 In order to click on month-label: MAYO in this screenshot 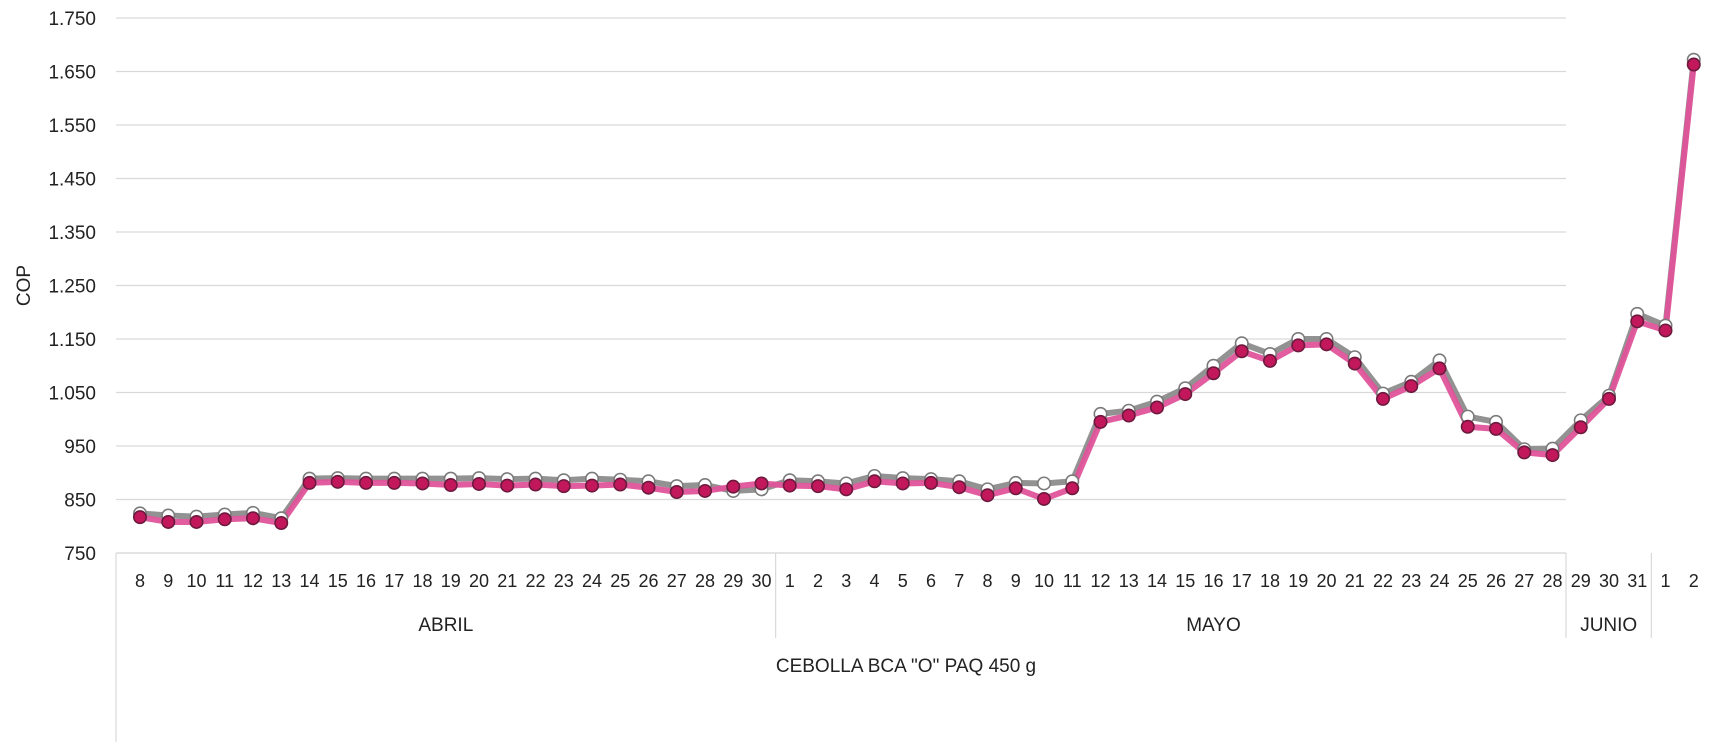, I will do `click(1213, 625)`.